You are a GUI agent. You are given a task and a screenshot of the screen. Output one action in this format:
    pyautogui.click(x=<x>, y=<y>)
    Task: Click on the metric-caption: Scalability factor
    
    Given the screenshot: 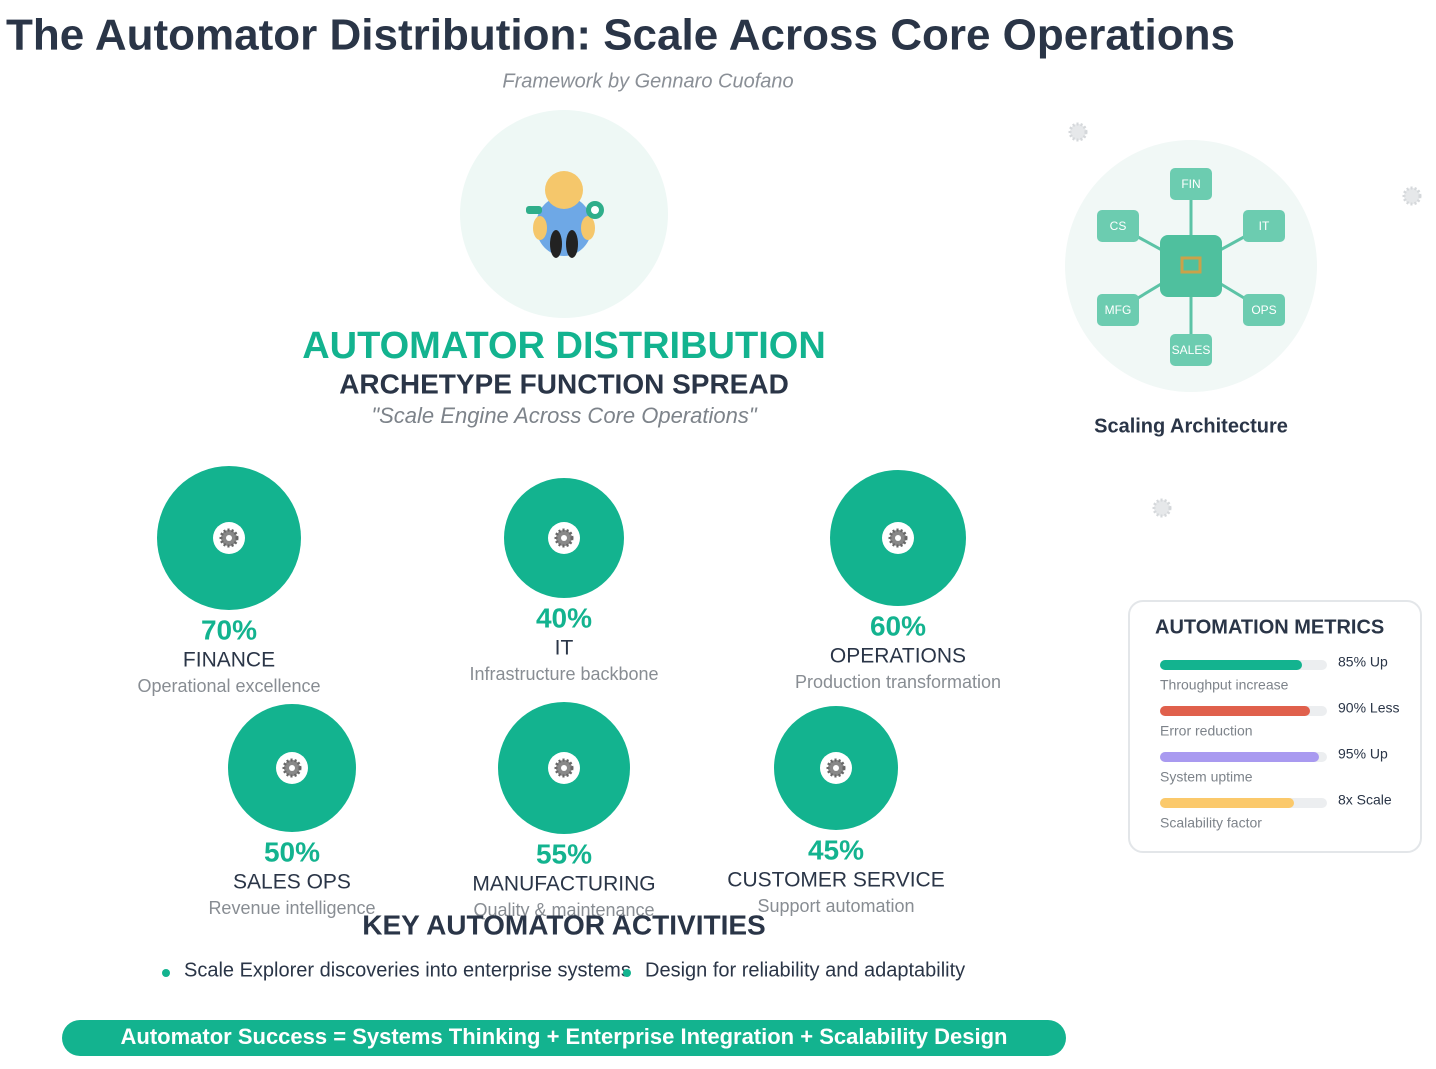 What is the action you would take?
    pyautogui.click(x=1211, y=823)
    